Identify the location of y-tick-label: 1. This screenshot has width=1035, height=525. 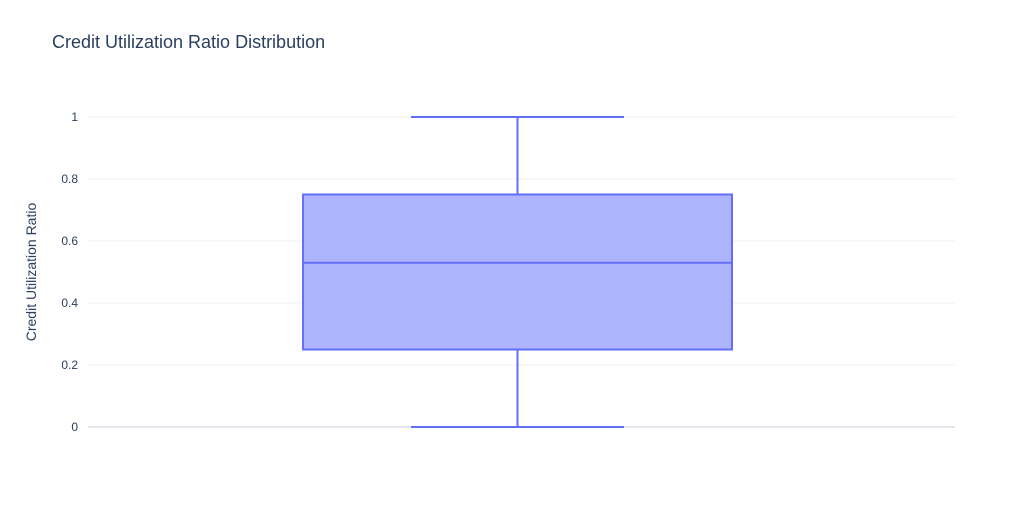
(74, 117).